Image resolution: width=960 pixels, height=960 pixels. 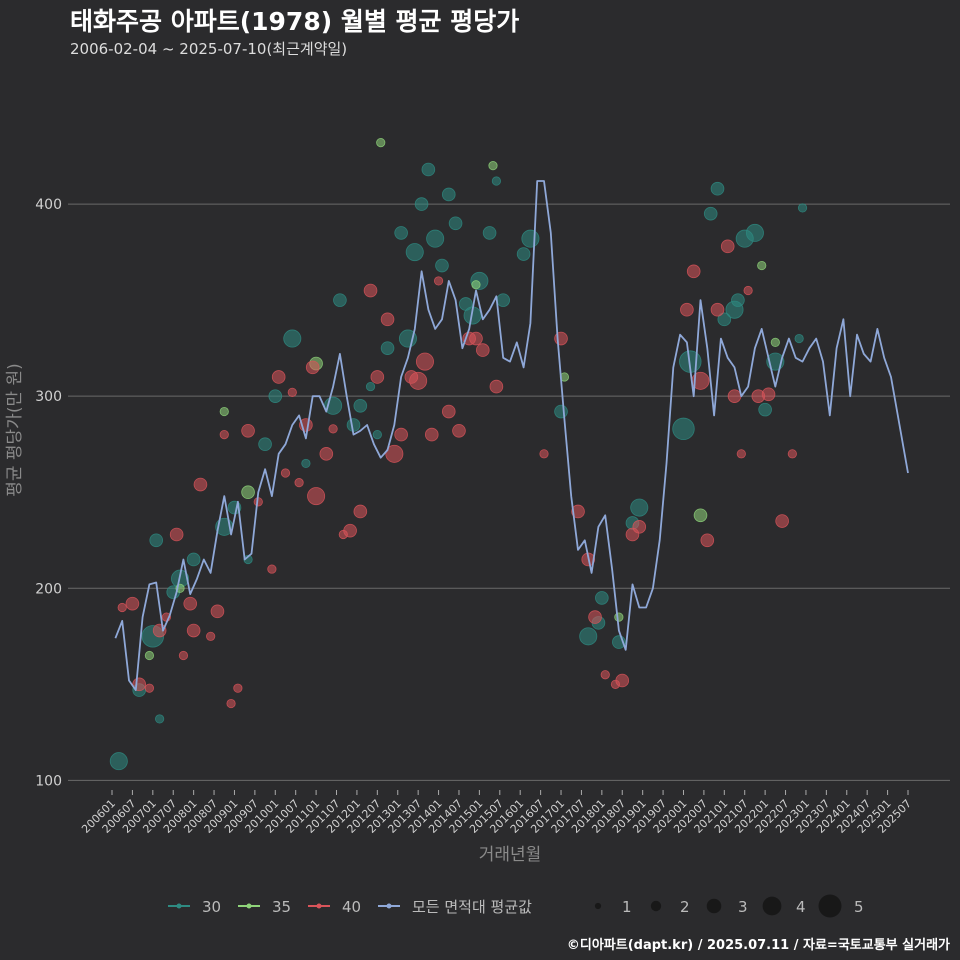 I want to click on legend-label-3: 모든 면적대 평균값, so click(x=472, y=907).